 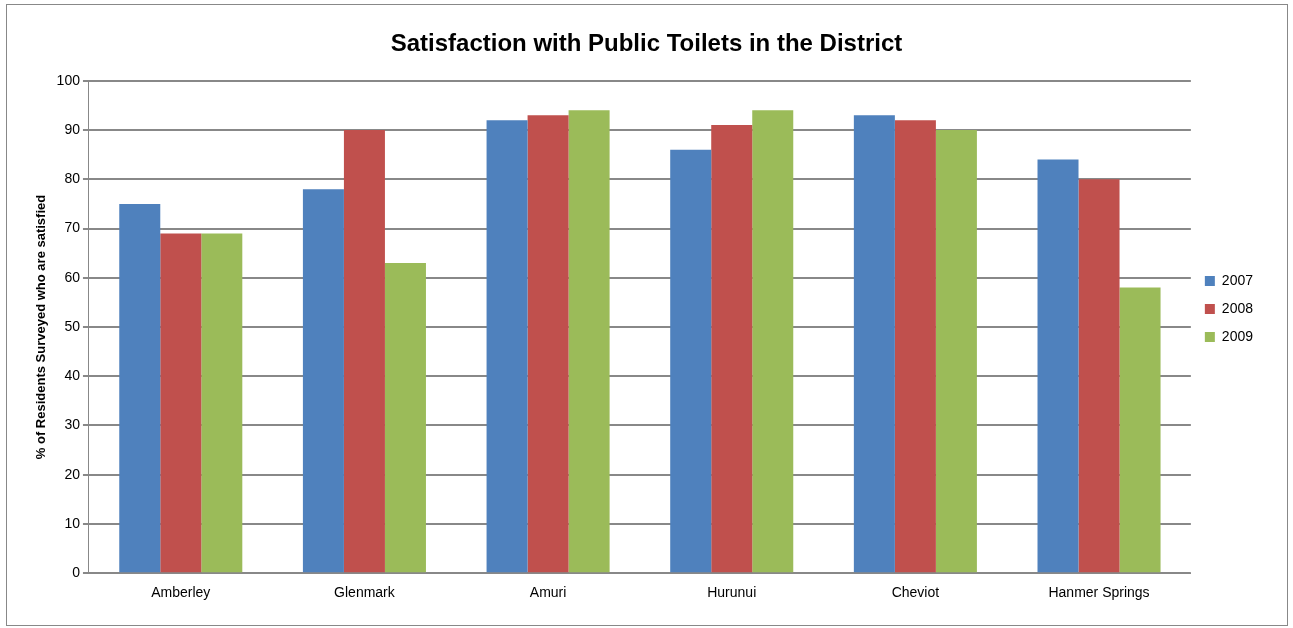 I want to click on y-tick-label: 60, so click(x=72, y=276).